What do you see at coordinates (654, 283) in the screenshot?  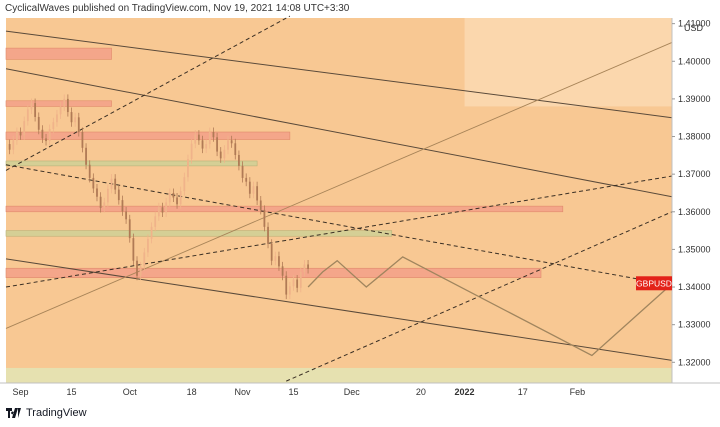 I see `price-tag` at bounding box center [654, 283].